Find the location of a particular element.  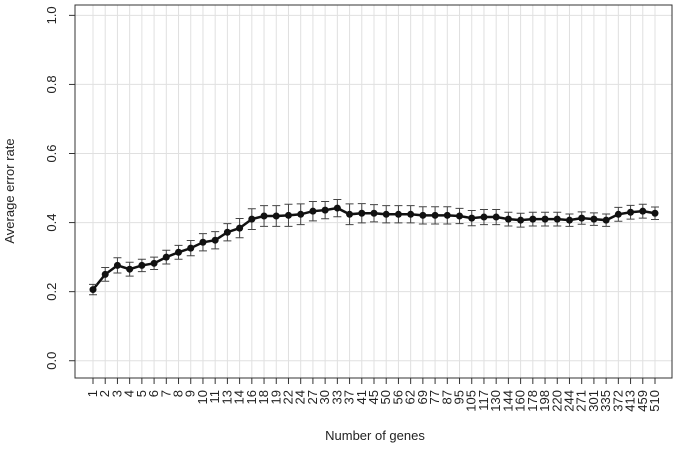

x-tick-label: 13 is located at coordinates (226, 397).